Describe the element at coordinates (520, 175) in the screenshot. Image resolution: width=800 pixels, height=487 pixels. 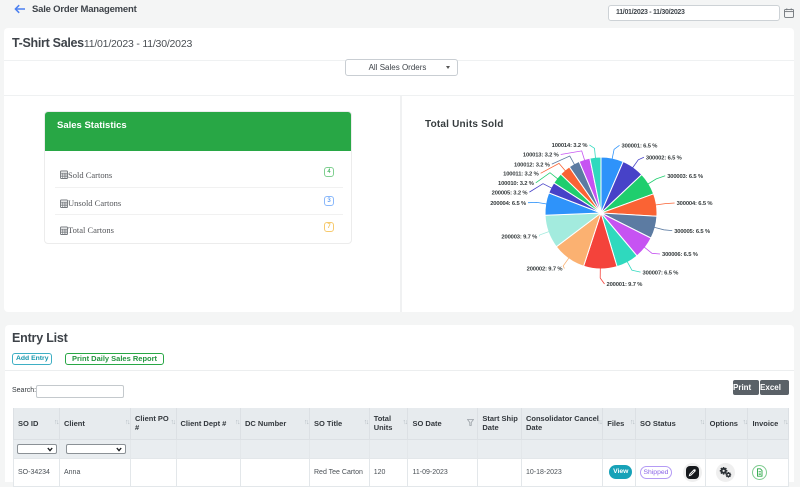
I see `svg-text: 100011: 3.2 %` at that location.